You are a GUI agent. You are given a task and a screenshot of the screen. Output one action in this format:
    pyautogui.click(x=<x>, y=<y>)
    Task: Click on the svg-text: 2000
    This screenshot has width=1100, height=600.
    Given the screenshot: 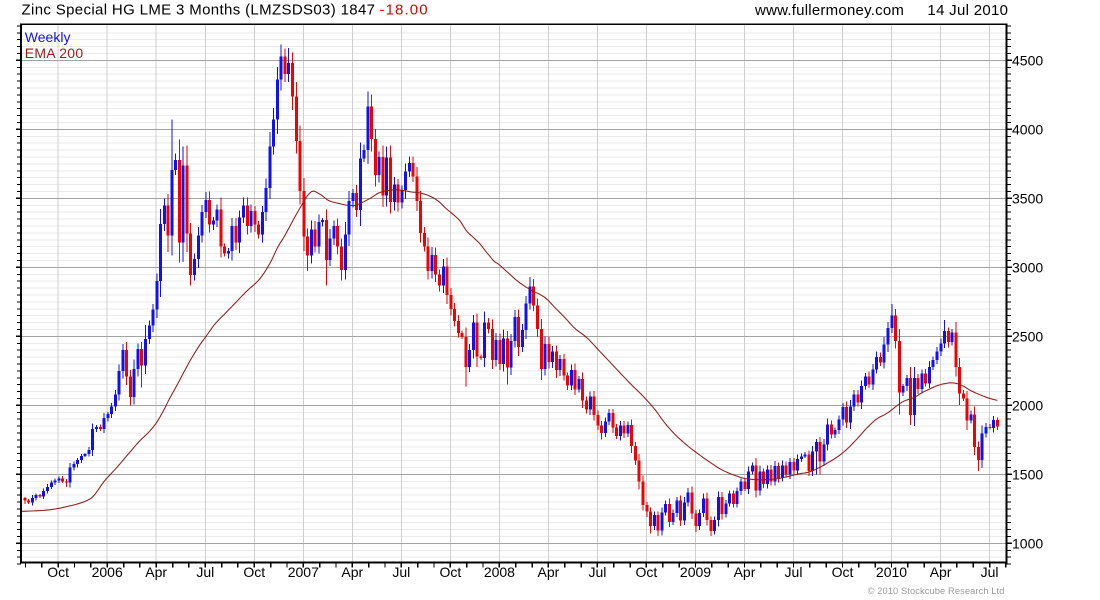 What is the action you would take?
    pyautogui.click(x=1027, y=405)
    